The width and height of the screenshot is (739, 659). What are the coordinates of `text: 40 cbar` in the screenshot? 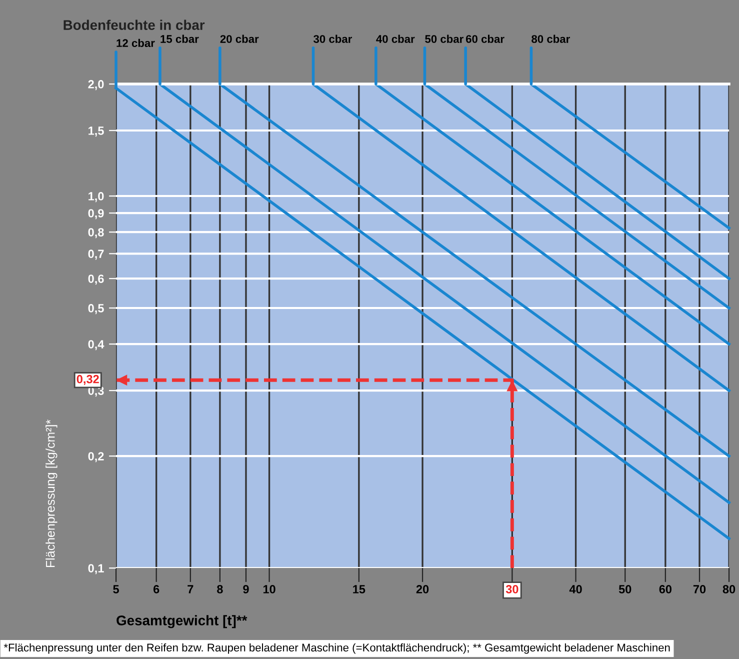 It's located at (395, 38).